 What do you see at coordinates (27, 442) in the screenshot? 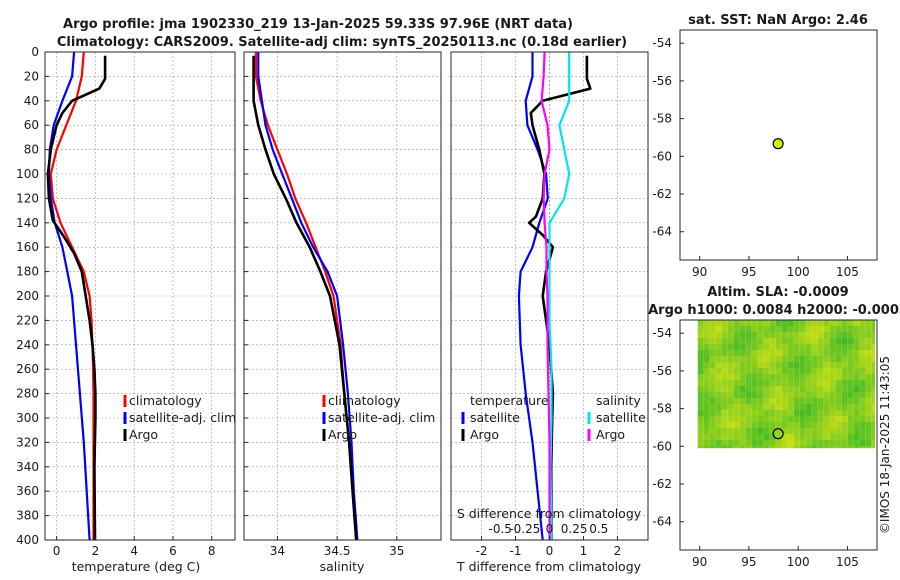
I see `depth-tick-label: 320` at bounding box center [27, 442].